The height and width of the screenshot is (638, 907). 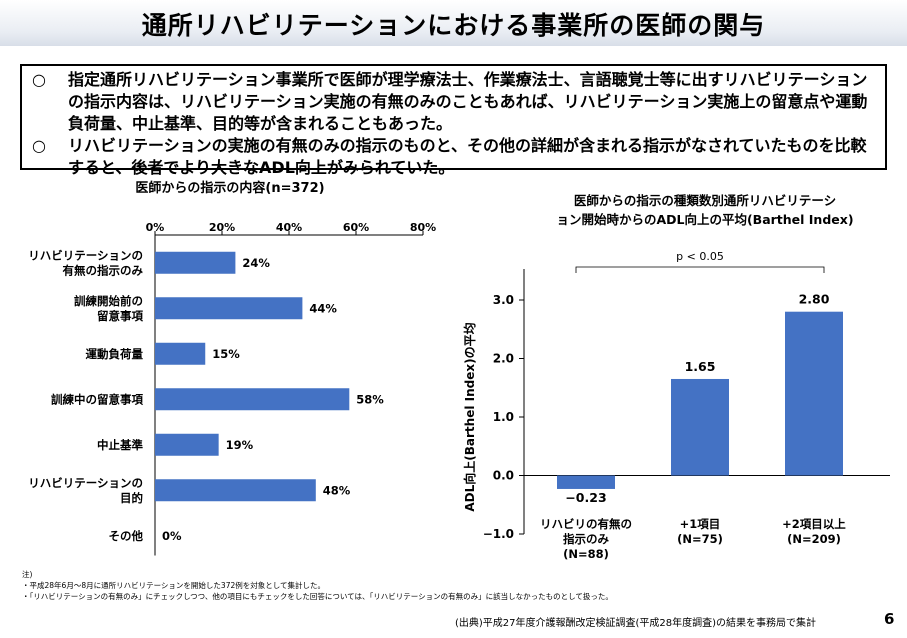 What do you see at coordinates (700, 269) in the screenshot?
I see `significance-bracket` at bounding box center [700, 269].